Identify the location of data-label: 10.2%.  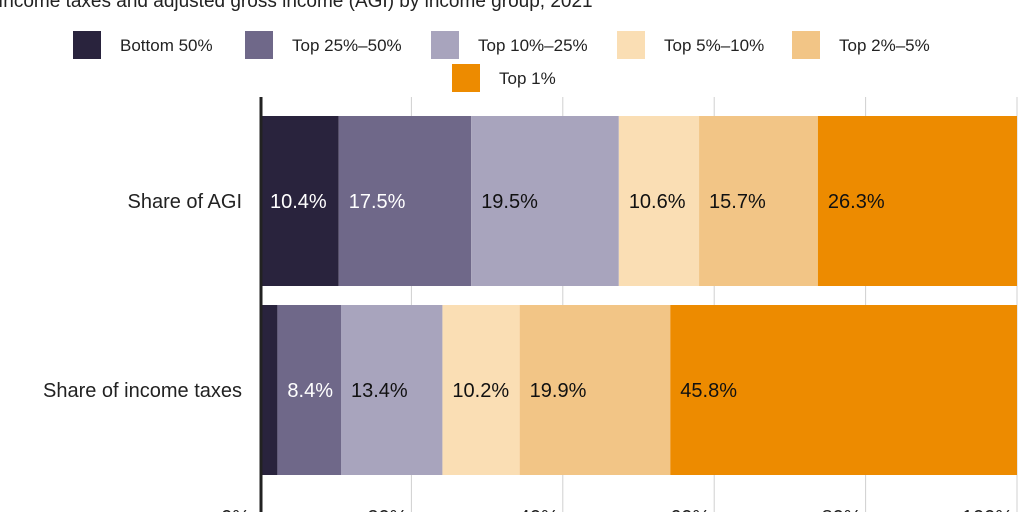
(480, 391).